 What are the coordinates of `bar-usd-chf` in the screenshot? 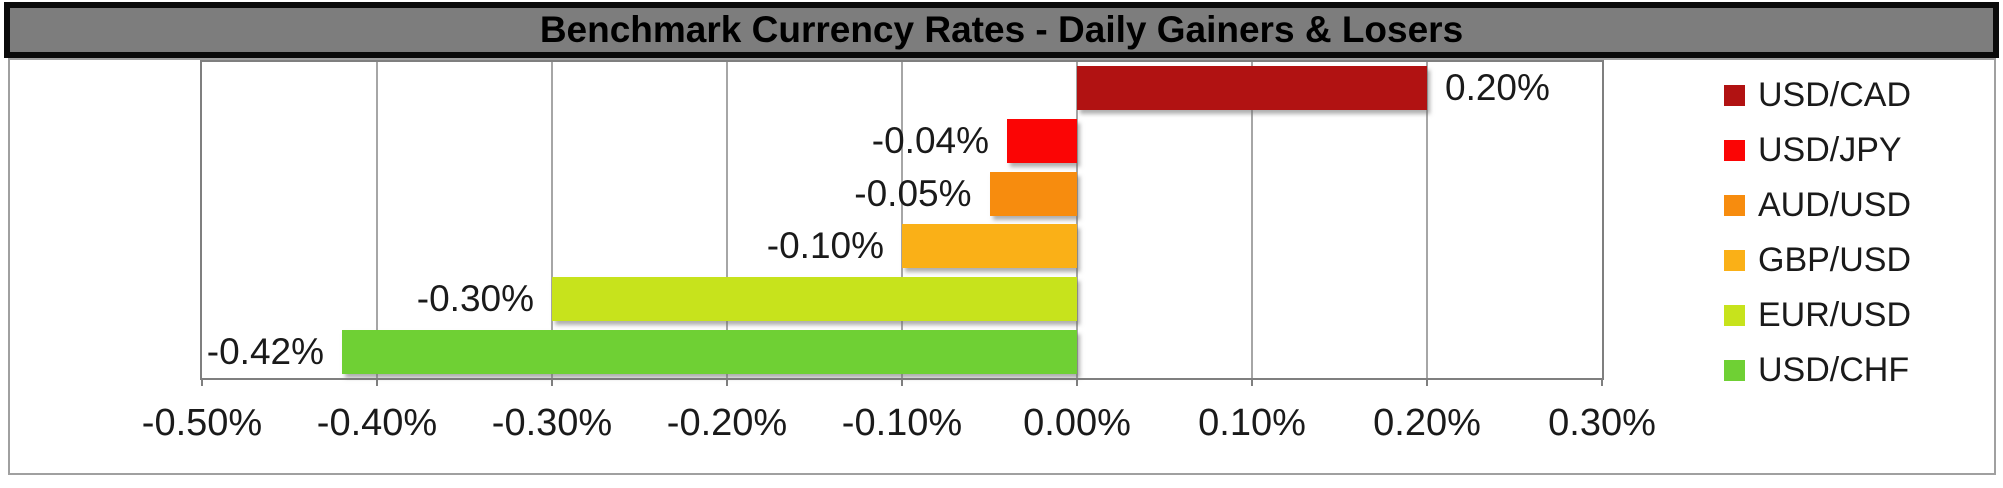 It's located at (709, 351).